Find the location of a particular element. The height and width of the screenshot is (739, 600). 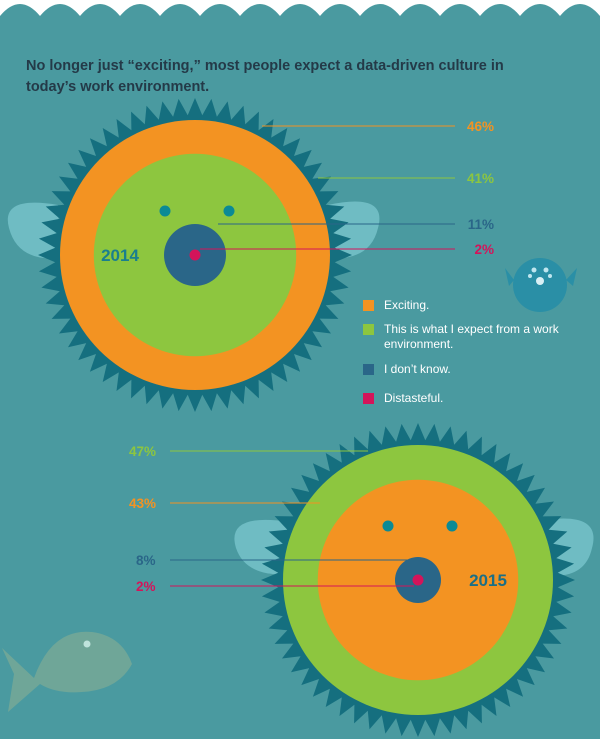

legend-item-dont-know: I don’t know. is located at coordinates (478, 369).